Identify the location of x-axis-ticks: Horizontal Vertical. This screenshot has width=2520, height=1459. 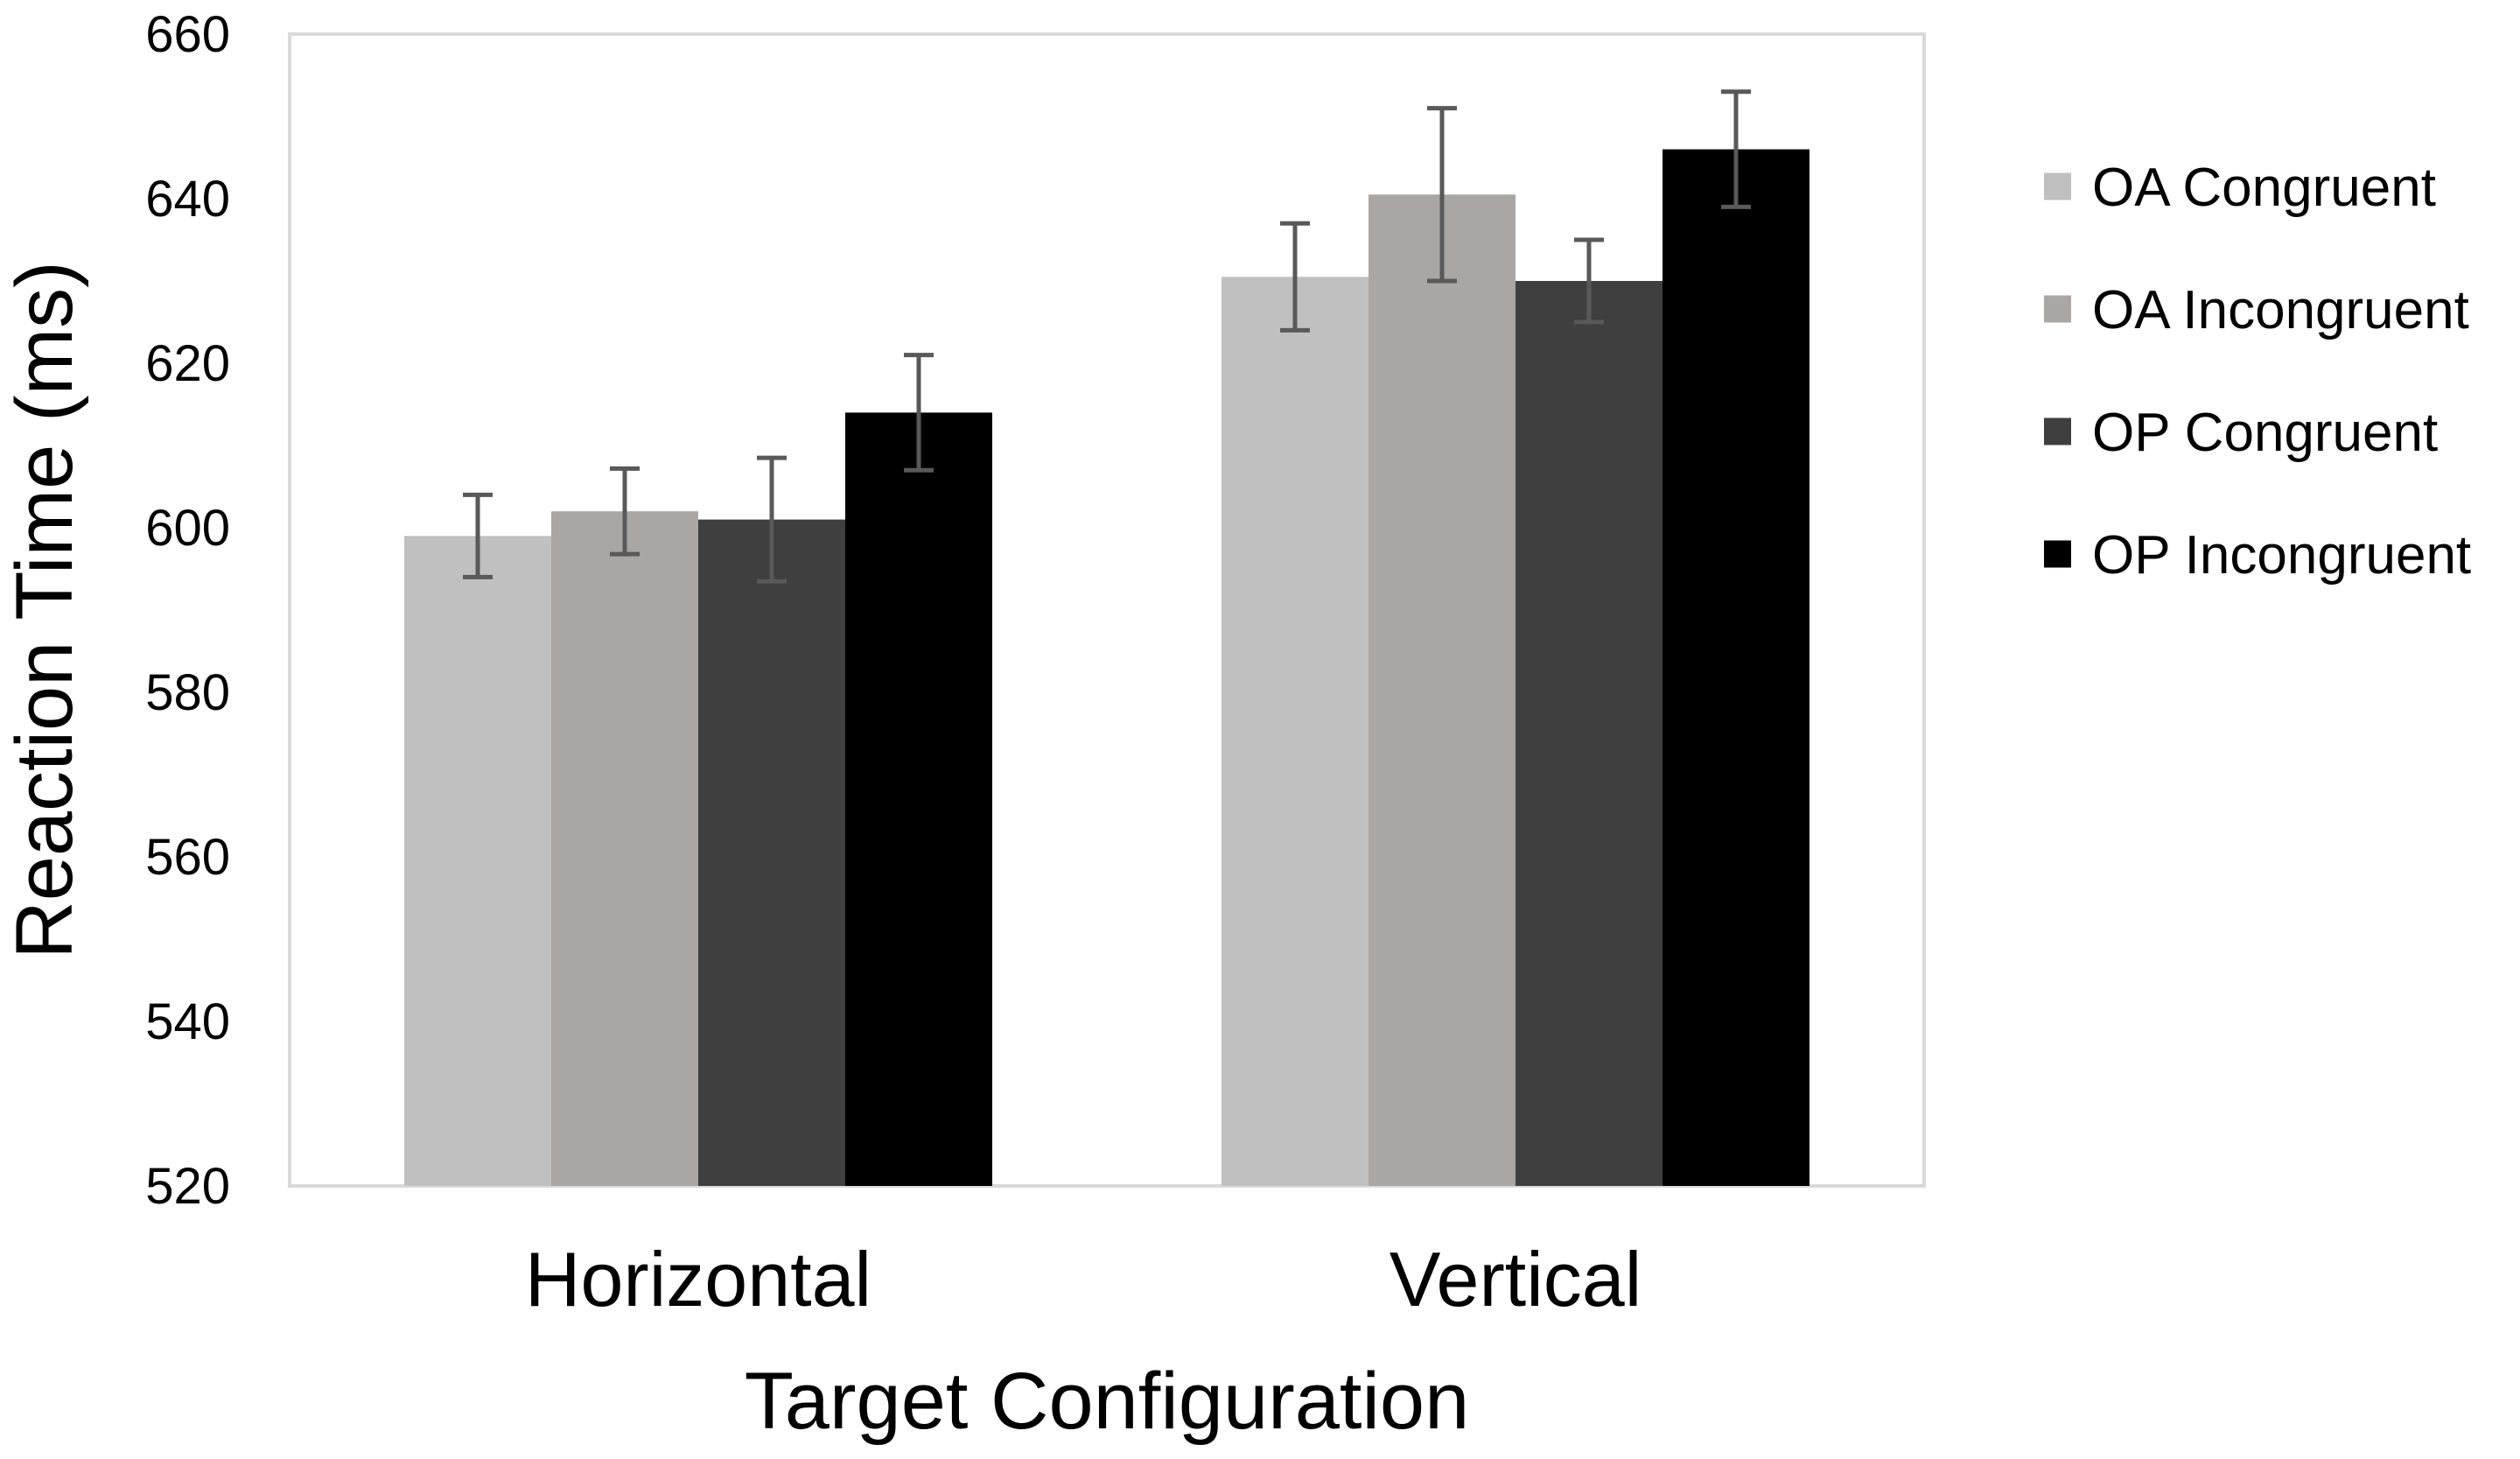
(1083, 1279).